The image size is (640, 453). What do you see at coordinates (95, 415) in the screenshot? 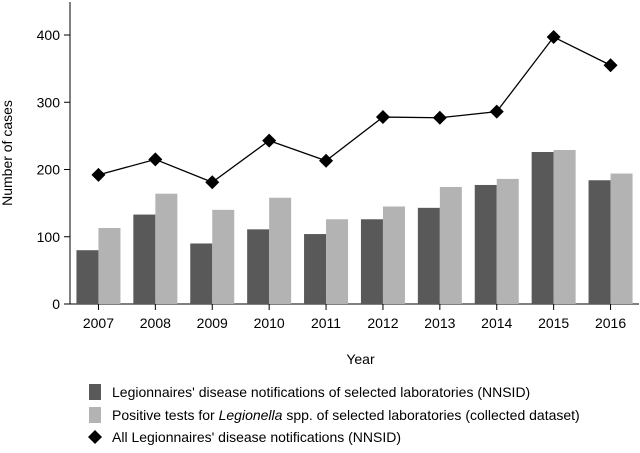
I see `legend-swatch-positive-tests` at bounding box center [95, 415].